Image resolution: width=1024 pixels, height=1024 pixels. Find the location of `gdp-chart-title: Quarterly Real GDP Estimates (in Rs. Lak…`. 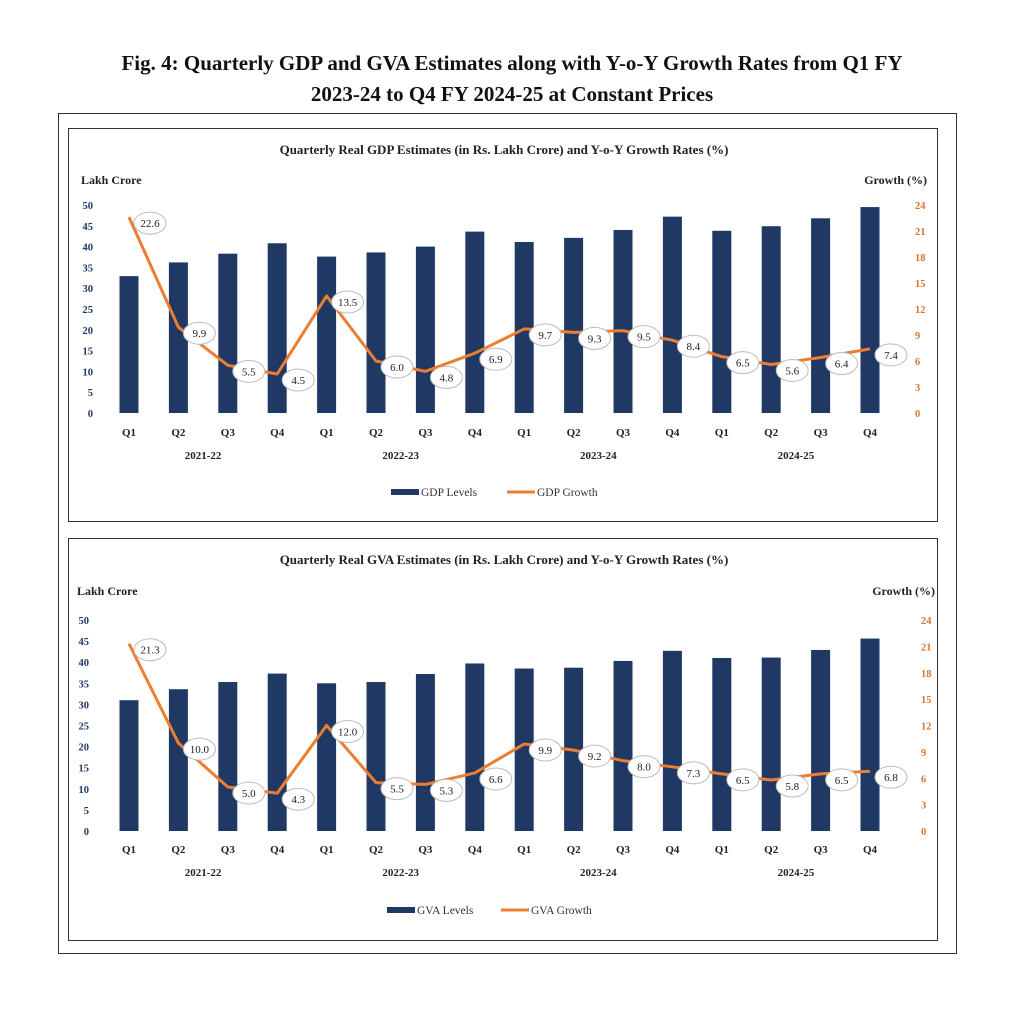

gdp-chart-title: Quarterly Real GDP Estimates (in Rs. Lak… is located at coordinates (504, 149).